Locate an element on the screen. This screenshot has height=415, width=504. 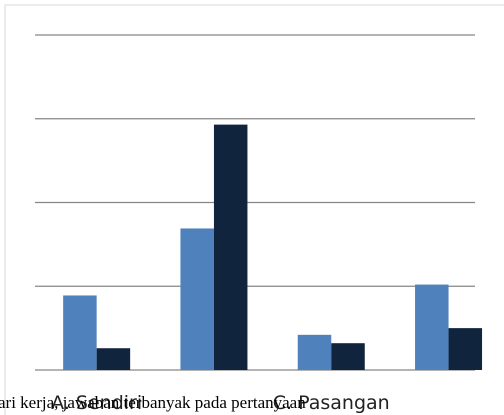
labels: A. Sendiri C. Pasangan is located at coordinates (220, 403).